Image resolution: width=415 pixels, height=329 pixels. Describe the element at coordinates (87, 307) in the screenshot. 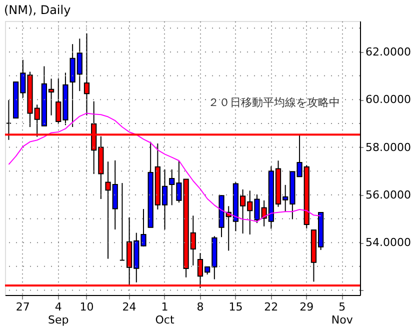

I see `x-tick-label: 10` at that location.